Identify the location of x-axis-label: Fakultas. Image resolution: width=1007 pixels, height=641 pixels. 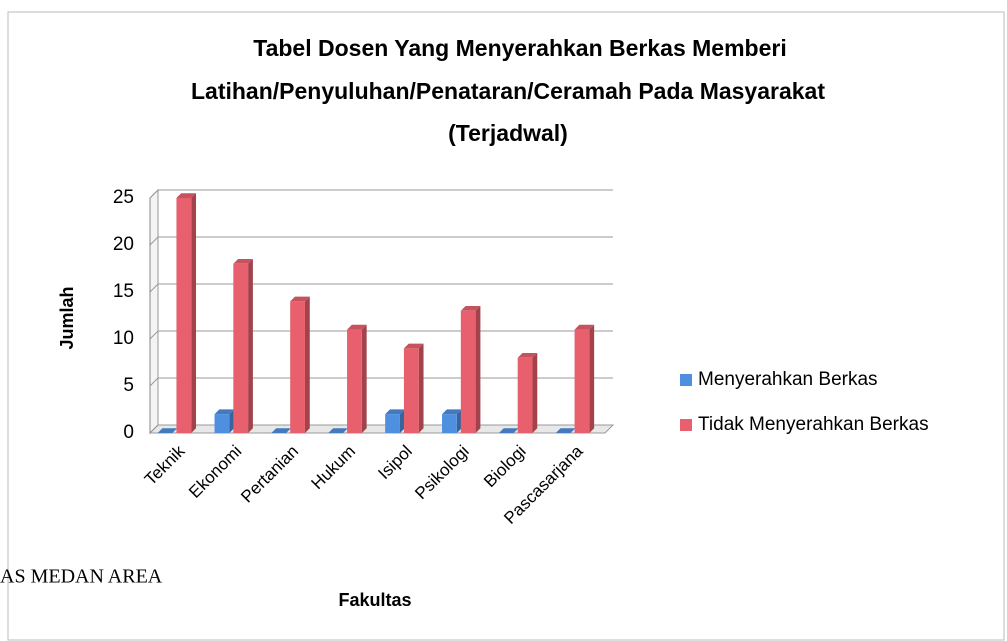
(374, 600).